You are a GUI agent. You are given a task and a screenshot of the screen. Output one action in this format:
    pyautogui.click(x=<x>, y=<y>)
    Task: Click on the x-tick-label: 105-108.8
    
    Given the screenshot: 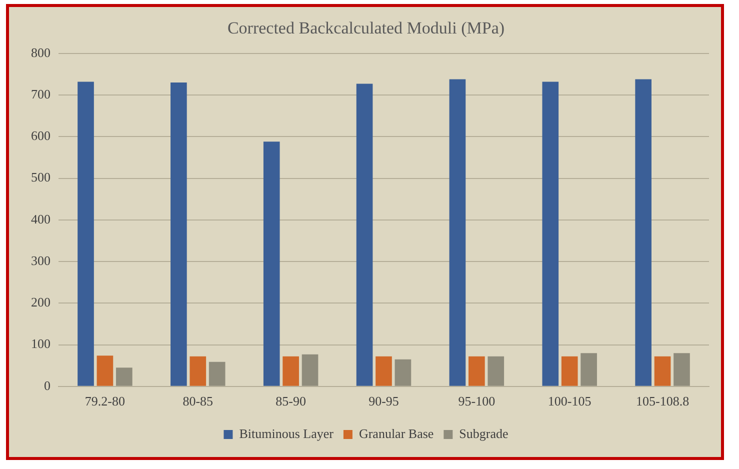 What is the action you would take?
    pyautogui.click(x=663, y=401)
    